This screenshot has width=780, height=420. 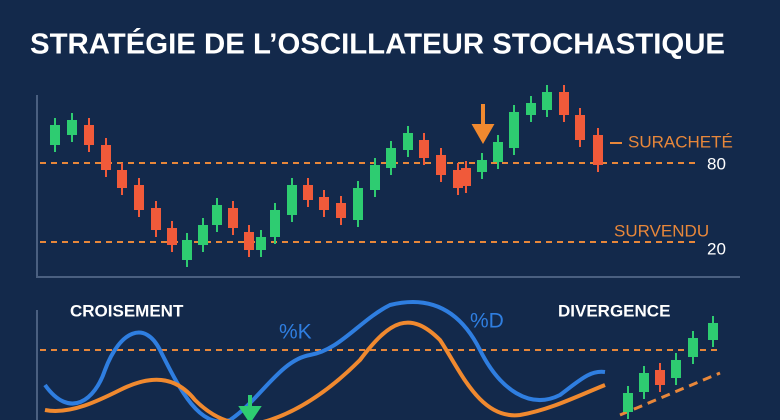 I want to click on oversold-label: SURVENDU, so click(x=661, y=230).